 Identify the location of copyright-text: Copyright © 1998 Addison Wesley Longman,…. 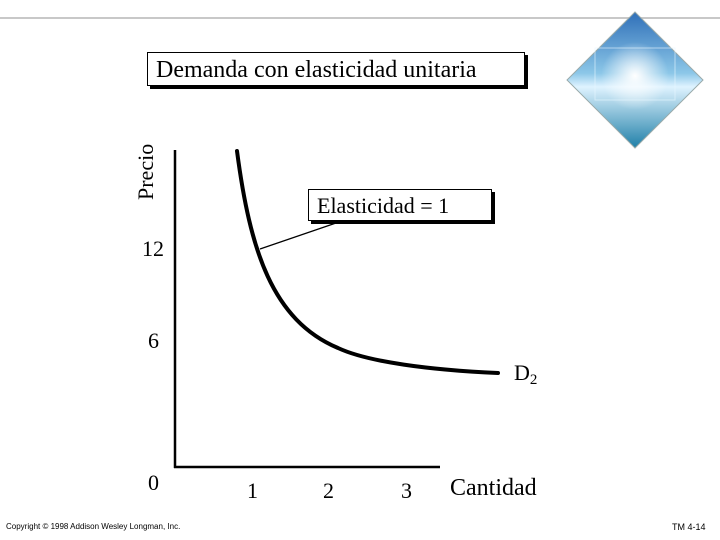
(93, 526).